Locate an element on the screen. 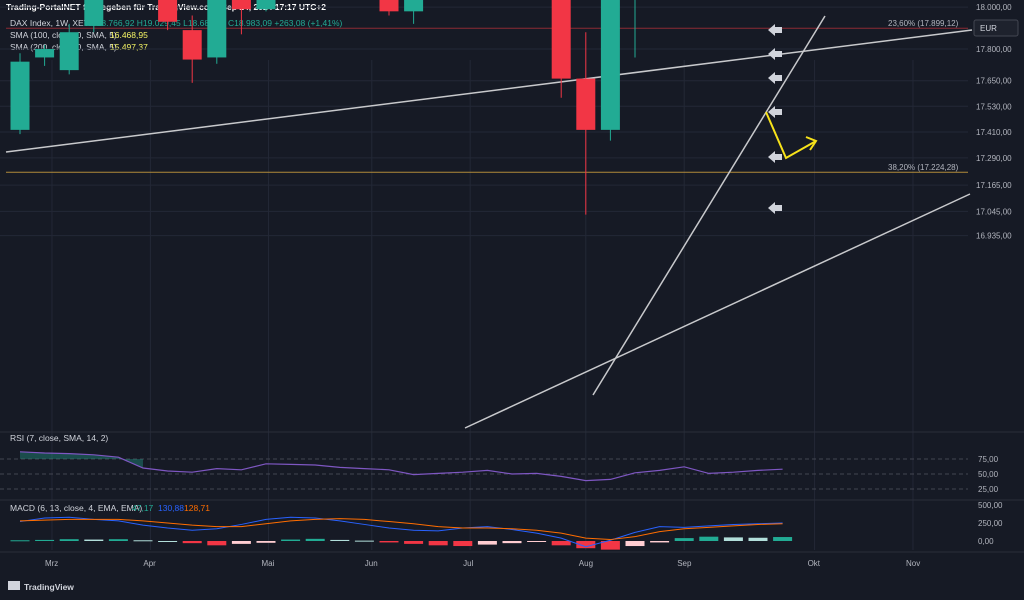  price-tick-label: 17.650,00 is located at coordinates (994, 81).